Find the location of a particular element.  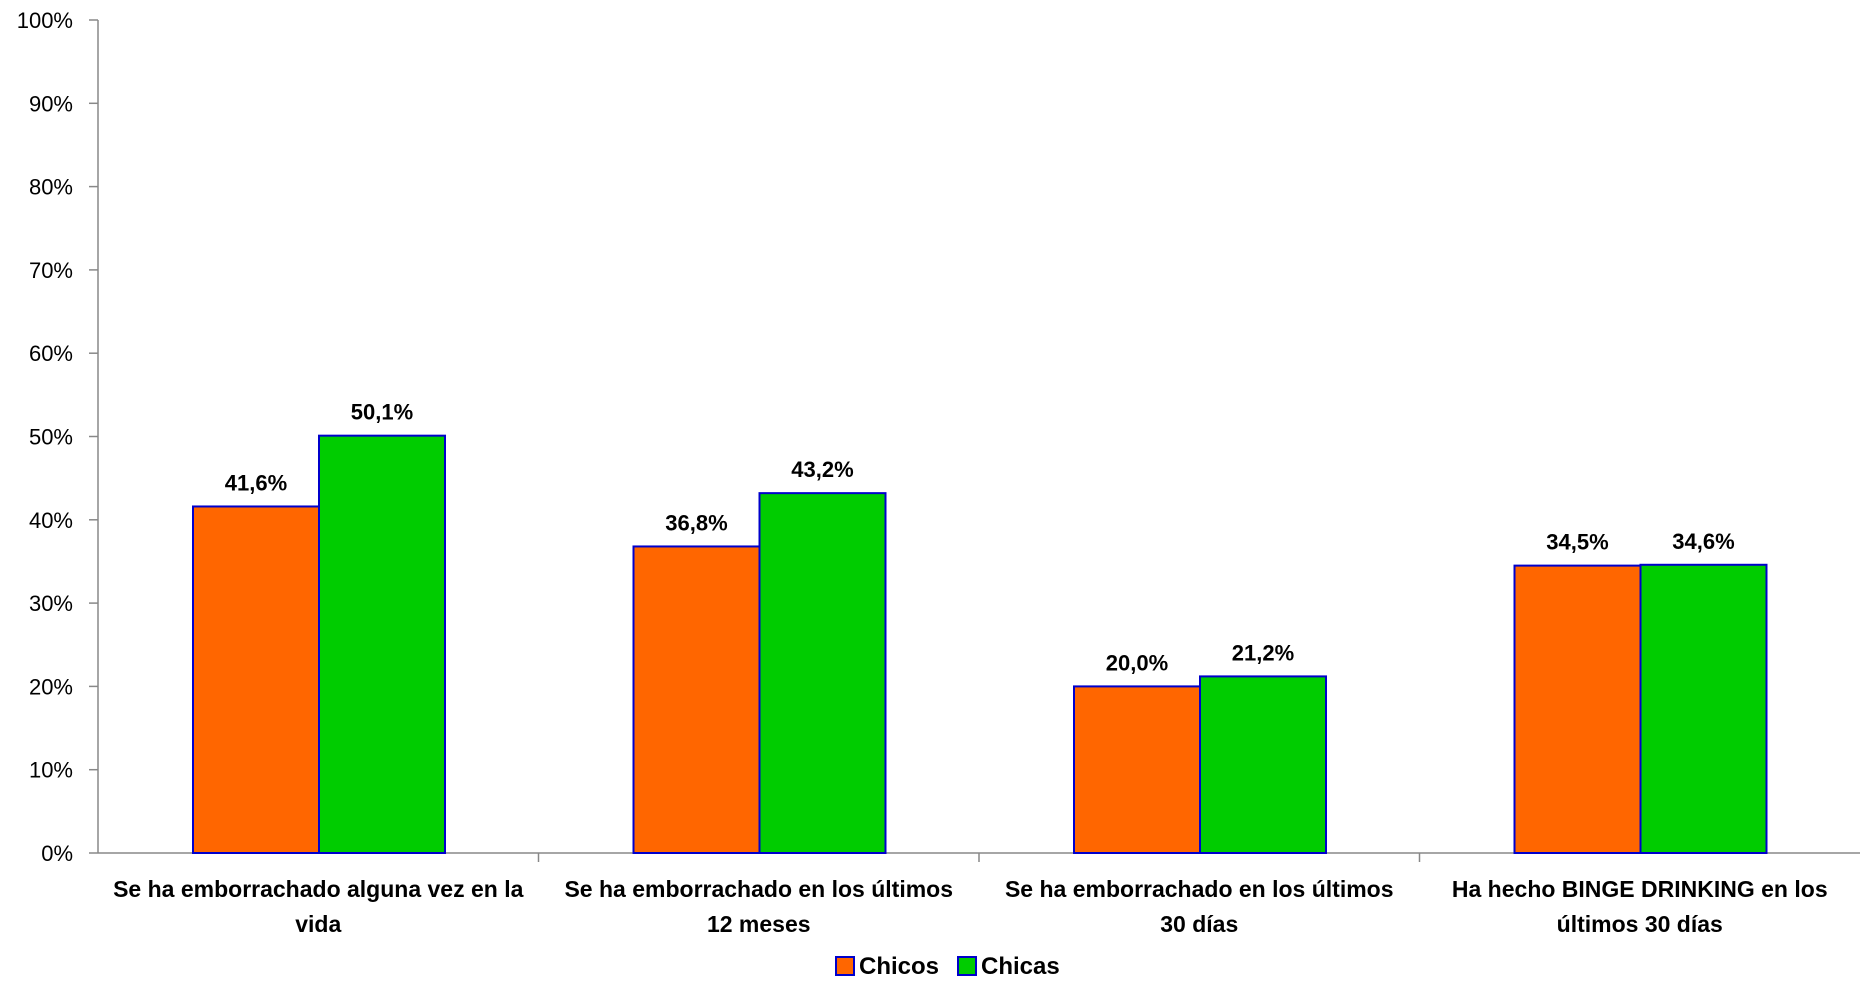

category-label-3-line-1: Se ha emborrachado en los últimos is located at coordinates (1199, 889).